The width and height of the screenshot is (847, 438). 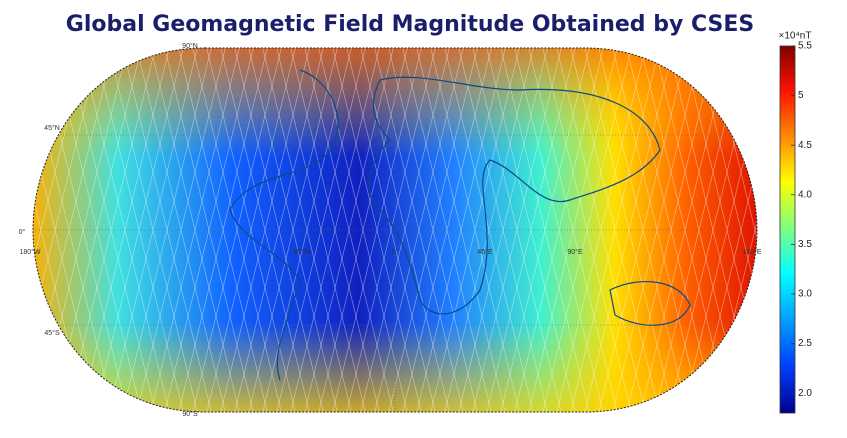 What do you see at coordinates (22, 232) in the screenshot?
I see `lat-label: 0°` at bounding box center [22, 232].